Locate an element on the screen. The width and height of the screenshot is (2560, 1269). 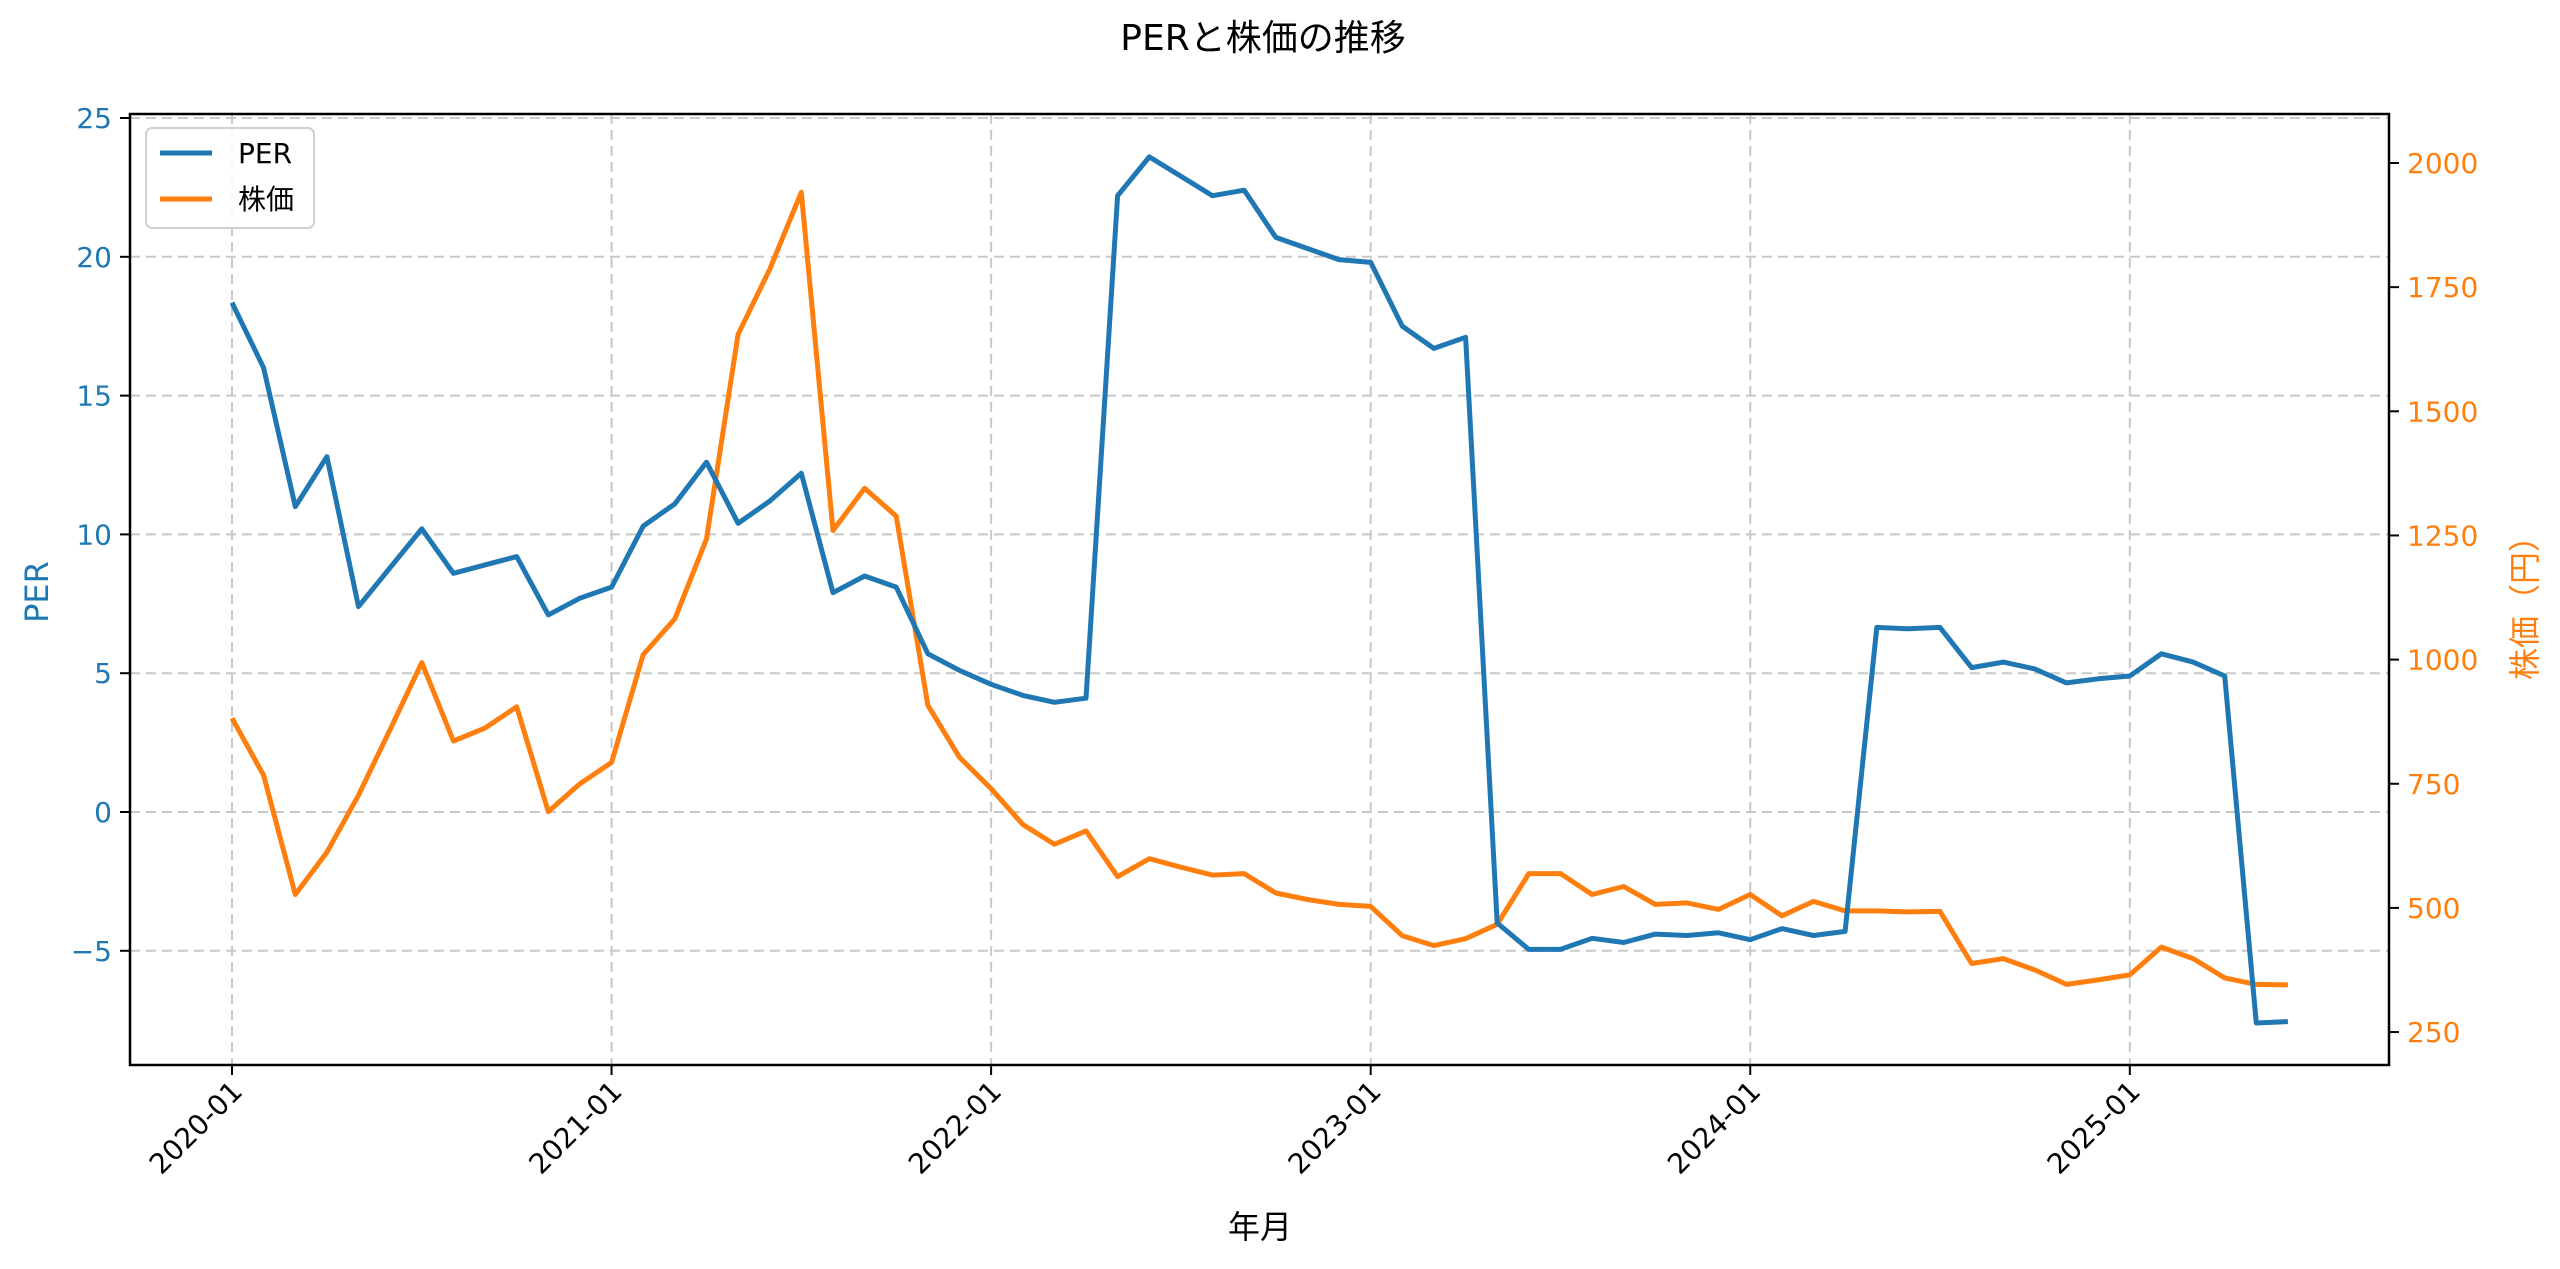
right-tick-label: 1250 is located at coordinates (2442, 535).